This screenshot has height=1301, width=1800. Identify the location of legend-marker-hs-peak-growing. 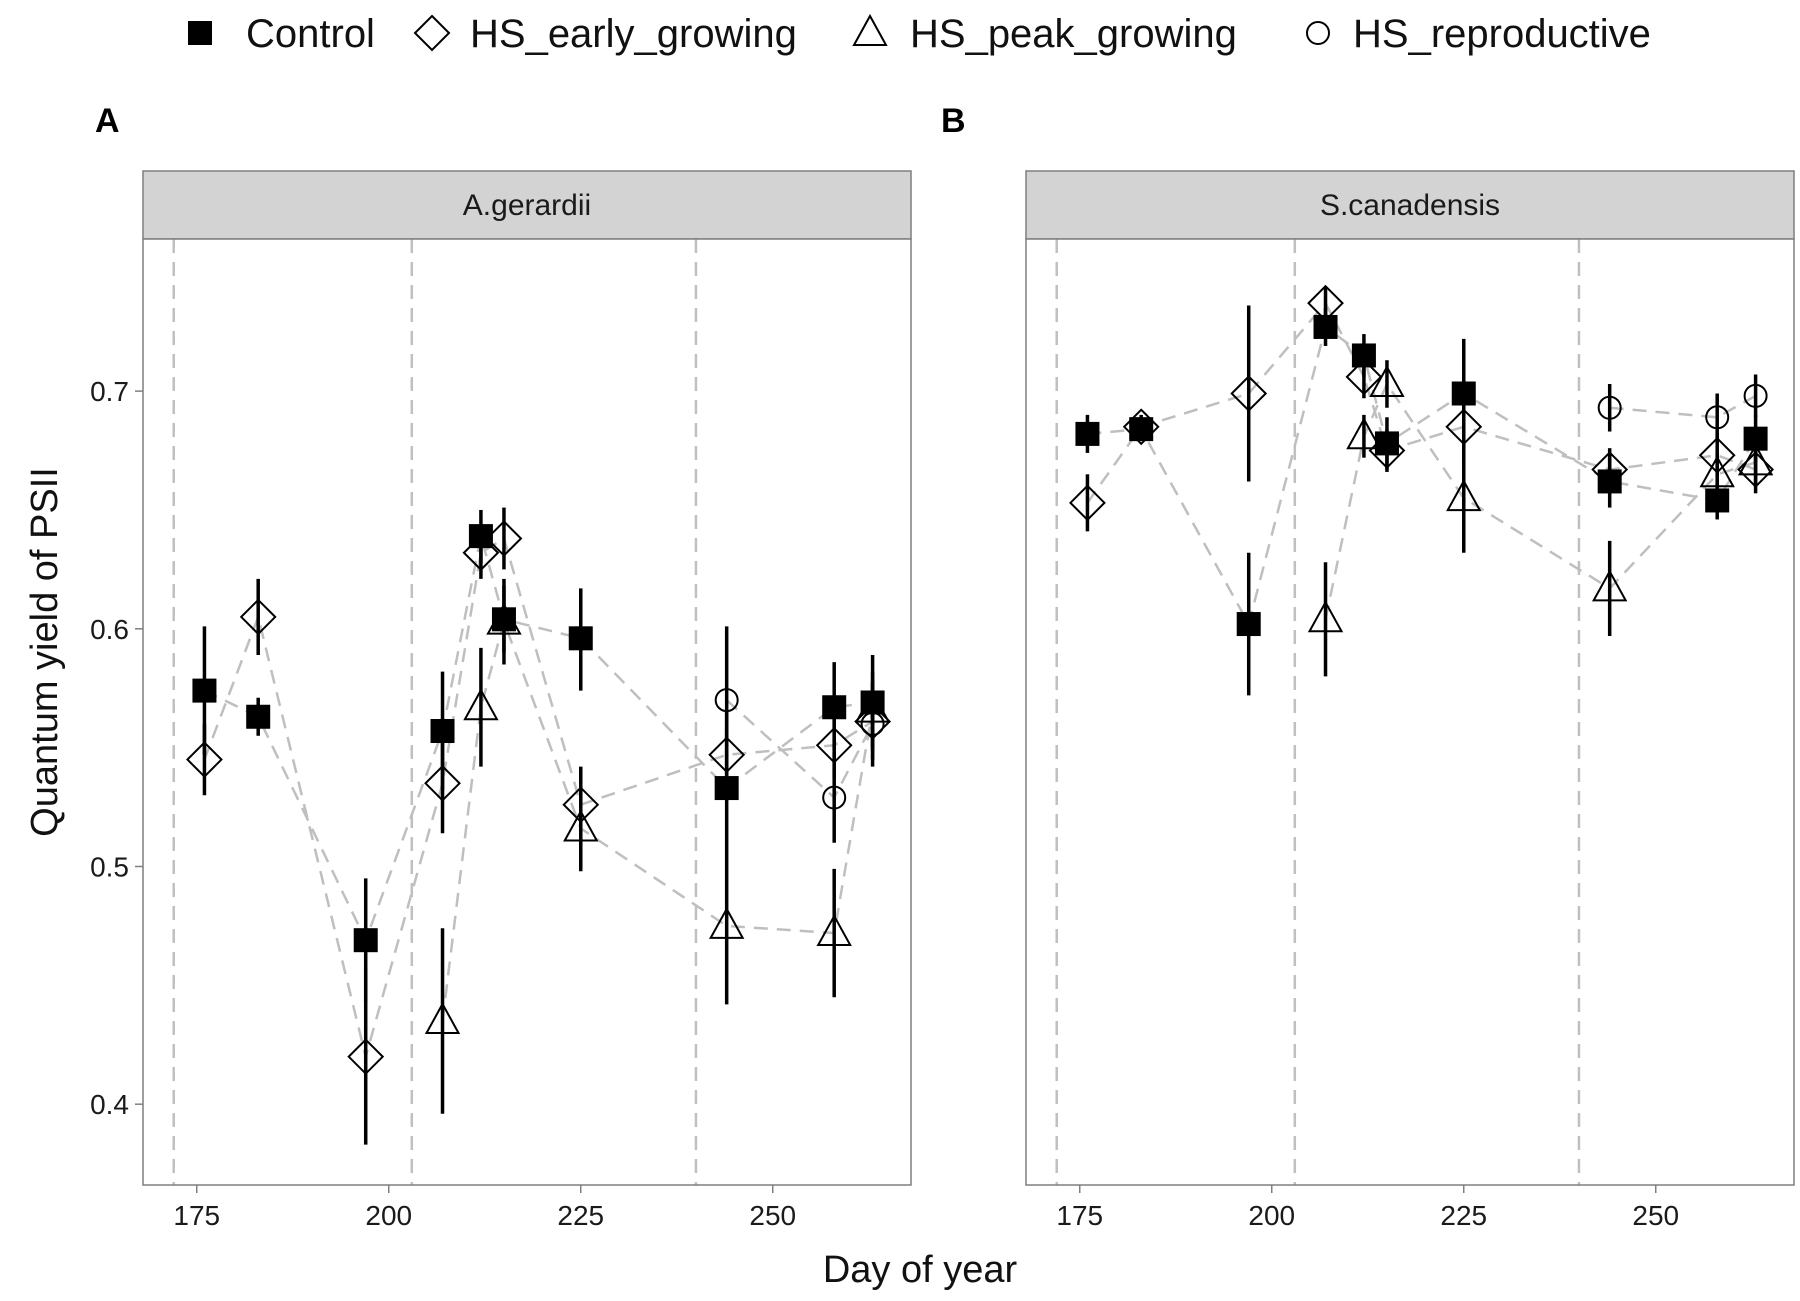
(870, 29).